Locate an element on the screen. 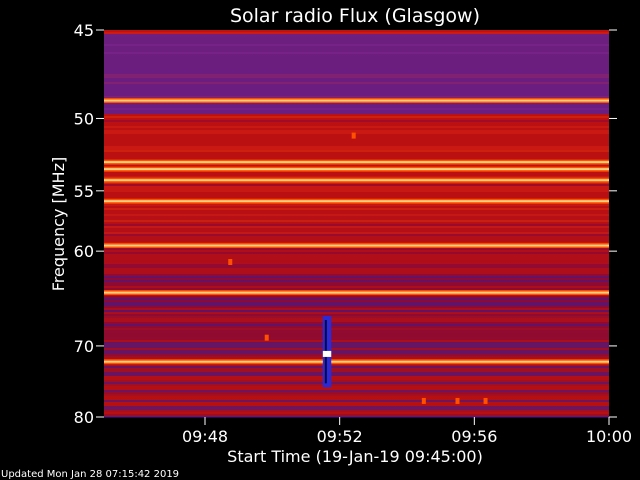 The height and width of the screenshot is (480, 640). y-tick-label: 50 is located at coordinates (84, 118).